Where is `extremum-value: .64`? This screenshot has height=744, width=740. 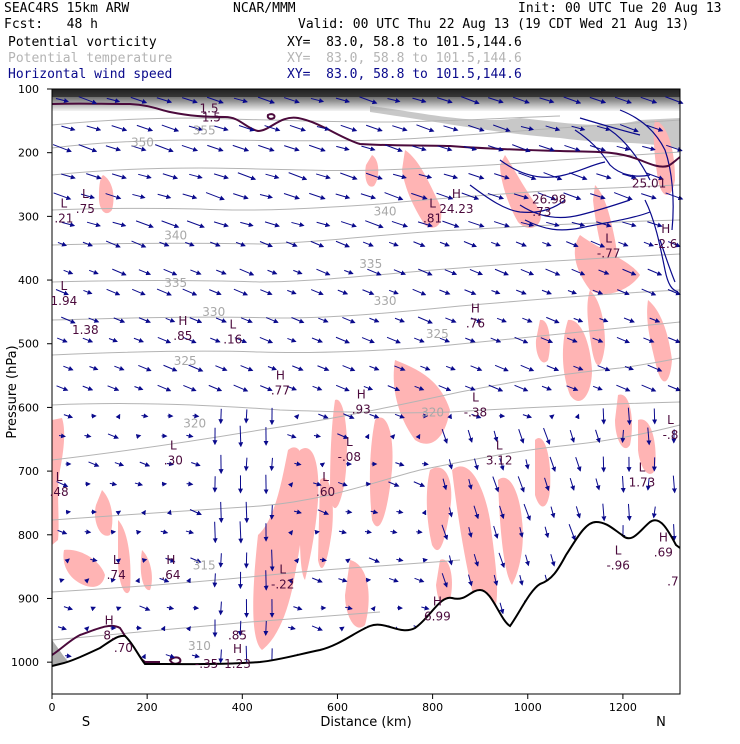
extremum-value: .64 is located at coordinates (170, 575).